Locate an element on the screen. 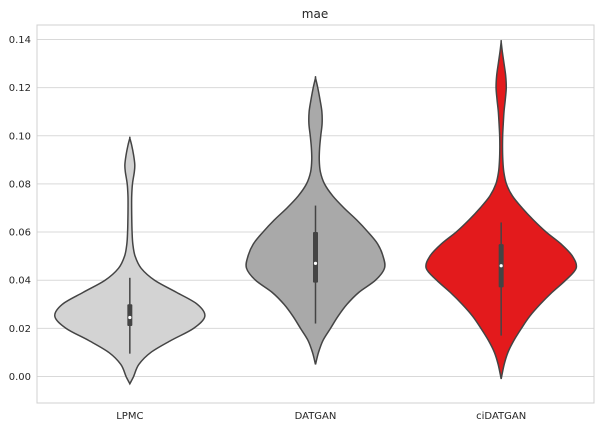  median-marker-datgan is located at coordinates (315, 263).